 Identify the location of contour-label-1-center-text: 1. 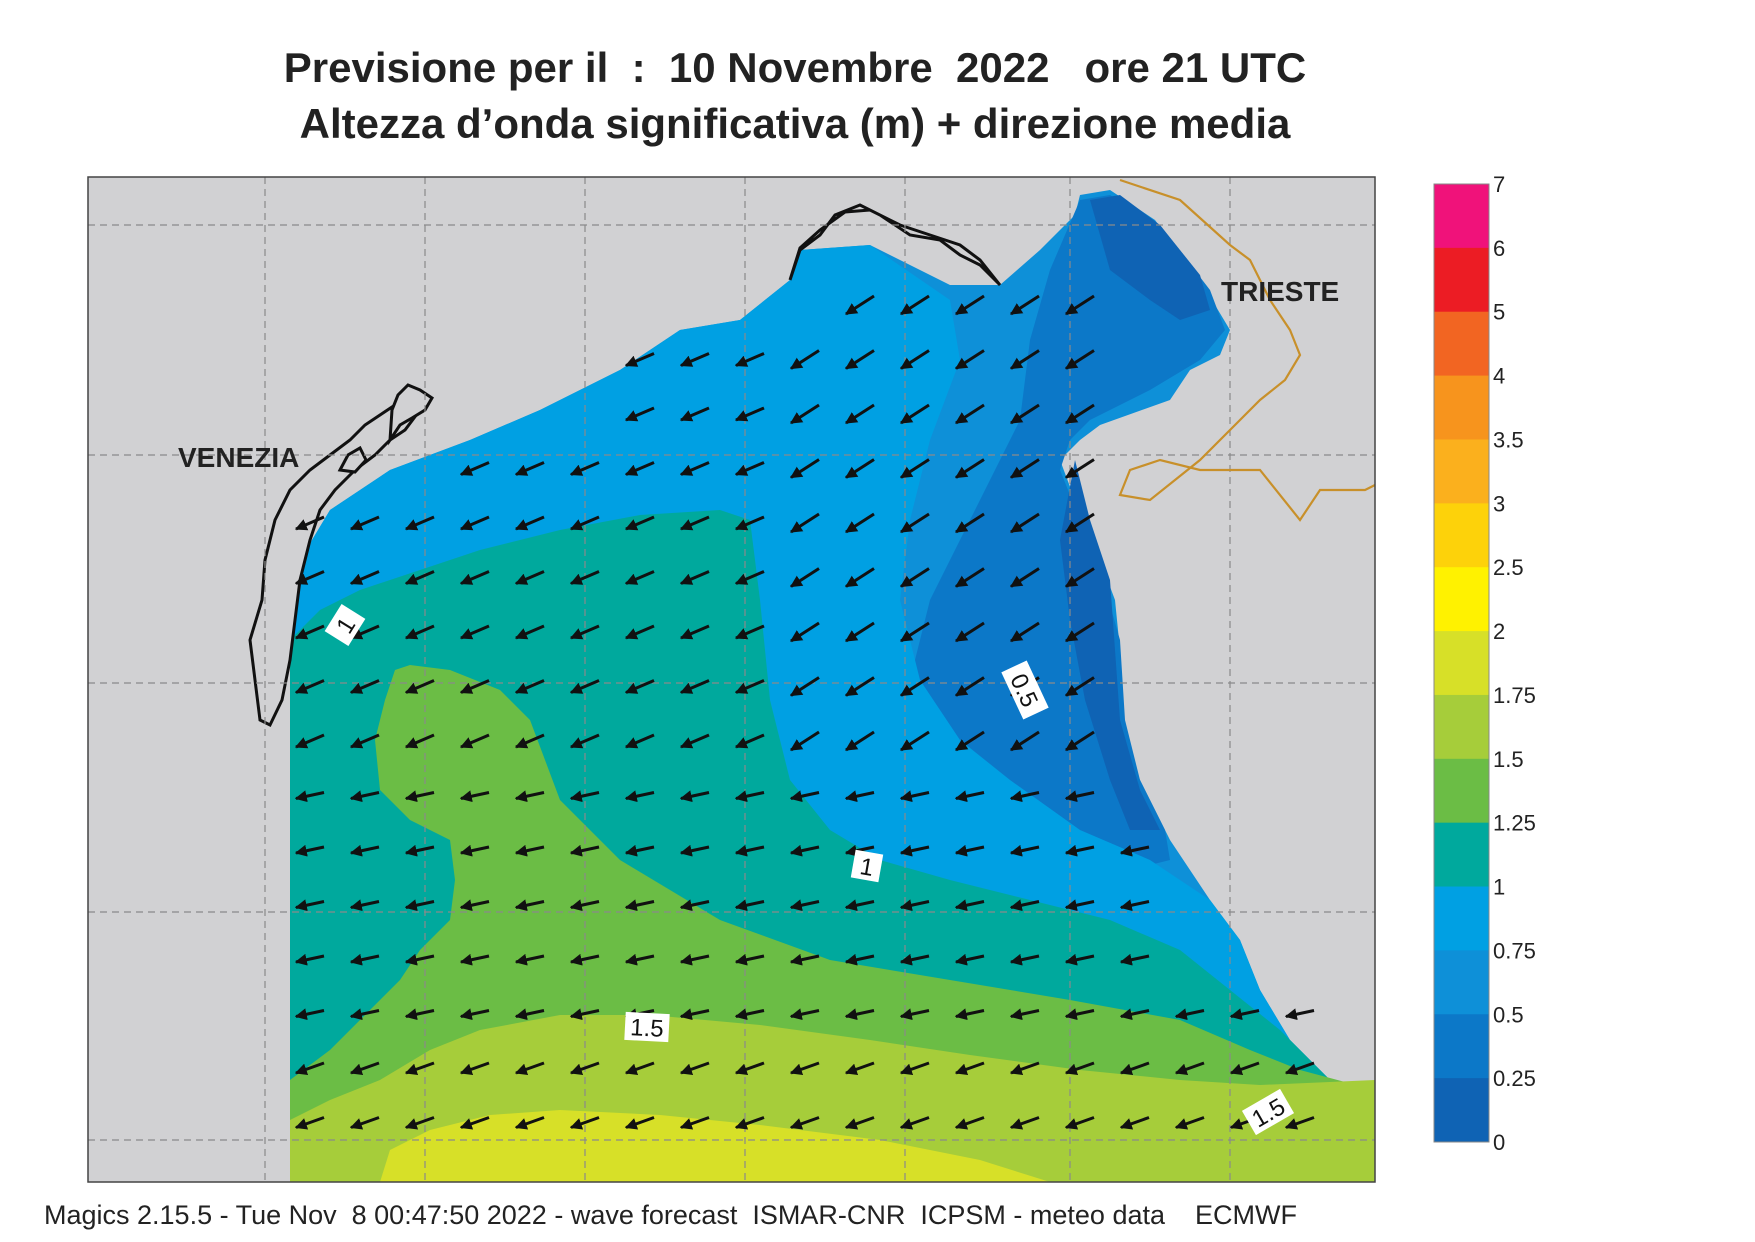
(867, 867).